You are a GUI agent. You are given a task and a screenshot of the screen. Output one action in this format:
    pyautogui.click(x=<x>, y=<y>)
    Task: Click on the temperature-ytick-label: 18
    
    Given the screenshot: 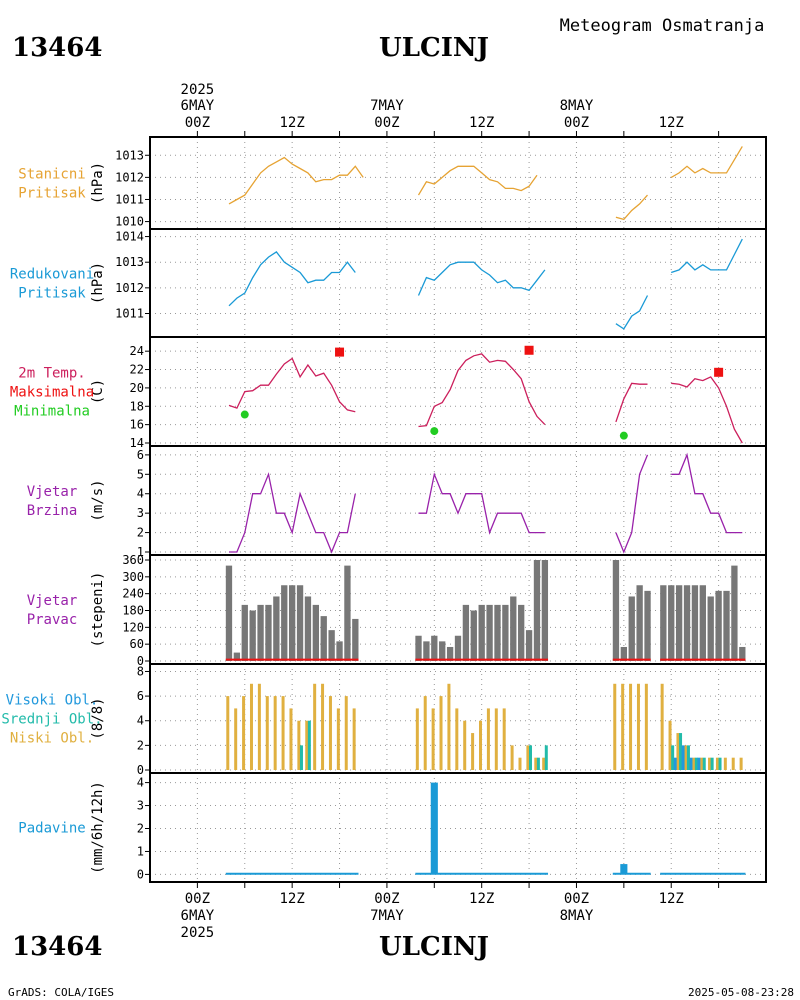 What is the action you would take?
    pyautogui.click(x=137, y=406)
    